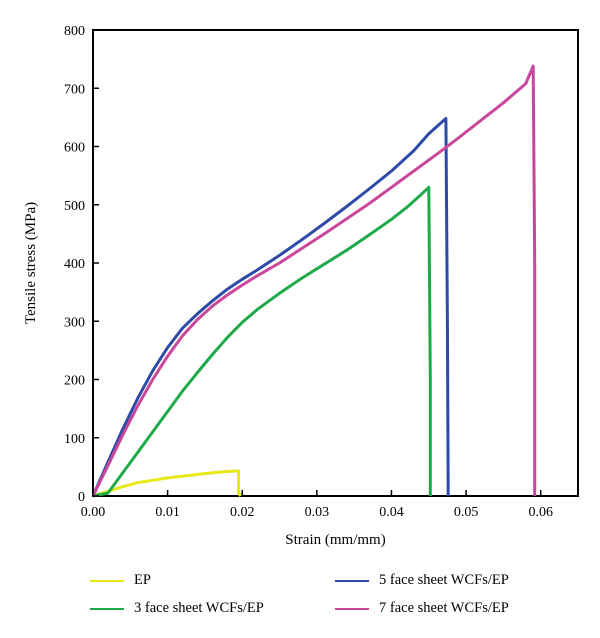 The width and height of the screenshot is (600, 638). I want to click on legend-item-3-face: 3 face sheet WCFs/EP, so click(177, 608).